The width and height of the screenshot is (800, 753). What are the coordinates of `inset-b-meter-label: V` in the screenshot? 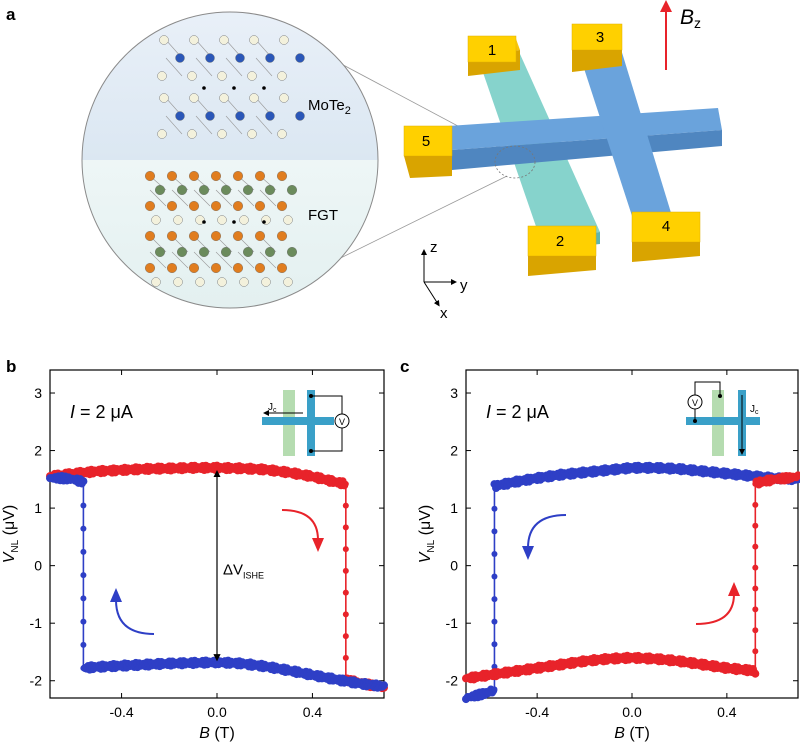 It's located at (342, 422).